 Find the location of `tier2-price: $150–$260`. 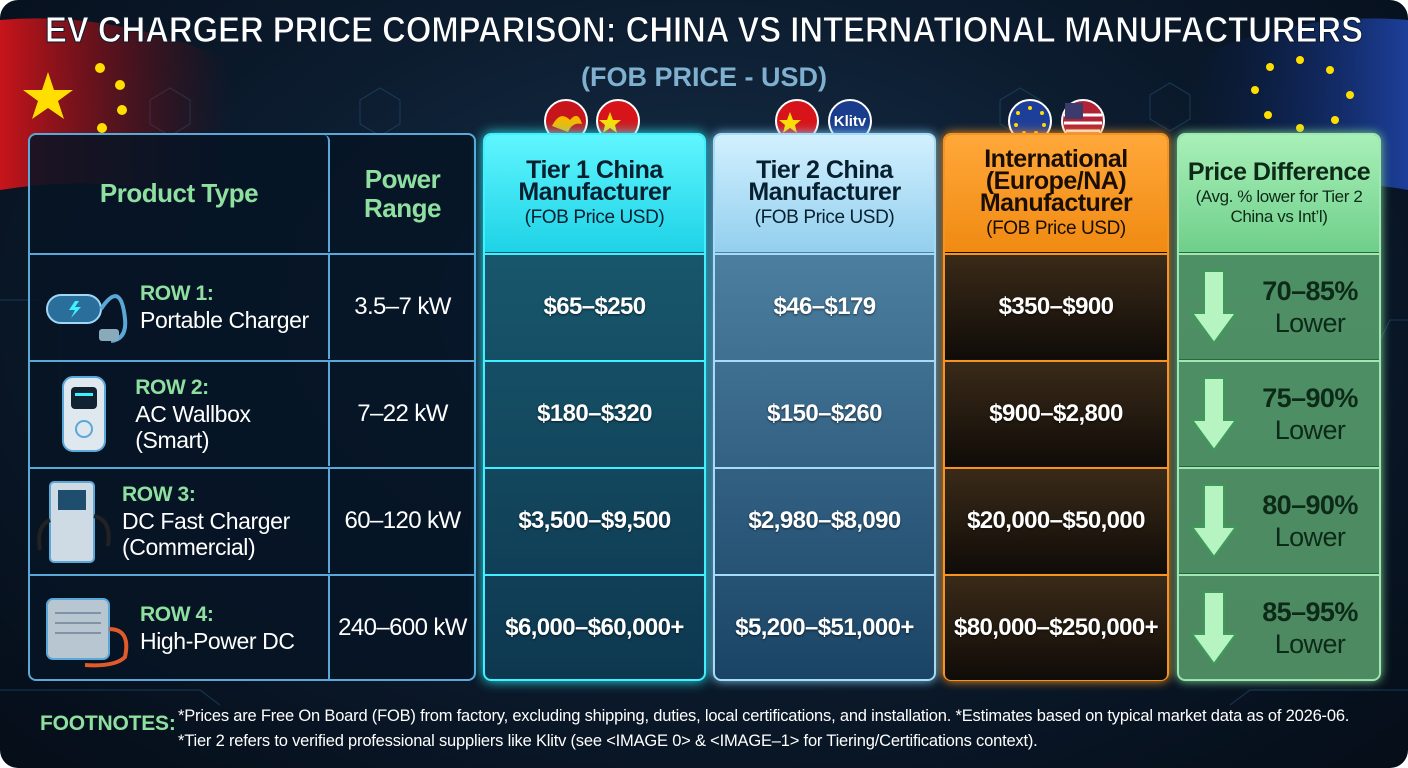

tier2-price: $150–$260 is located at coordinates (824, 413).